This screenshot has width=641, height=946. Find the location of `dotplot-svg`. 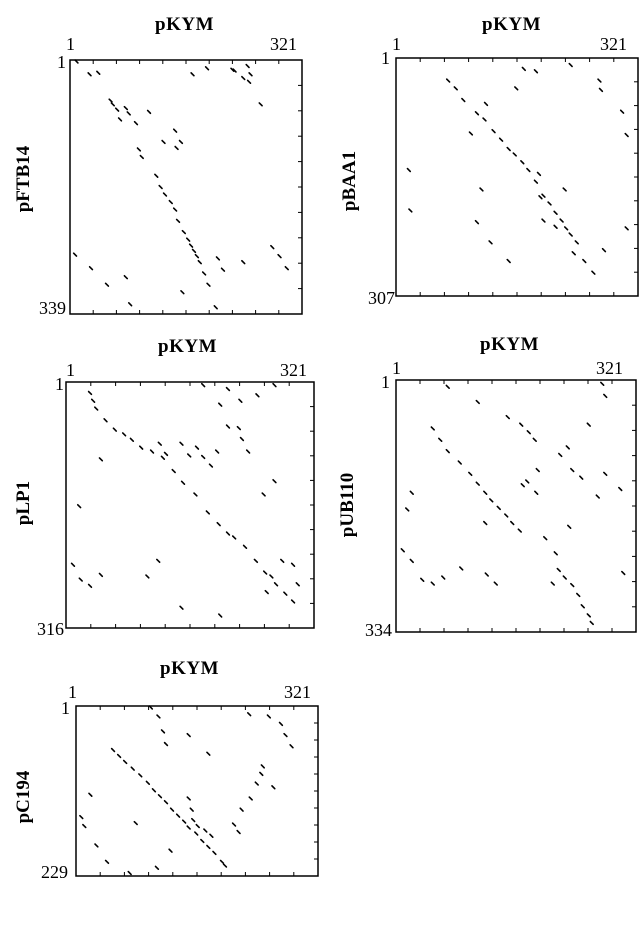

dotplot-svg is located at coordinates (517, 177).